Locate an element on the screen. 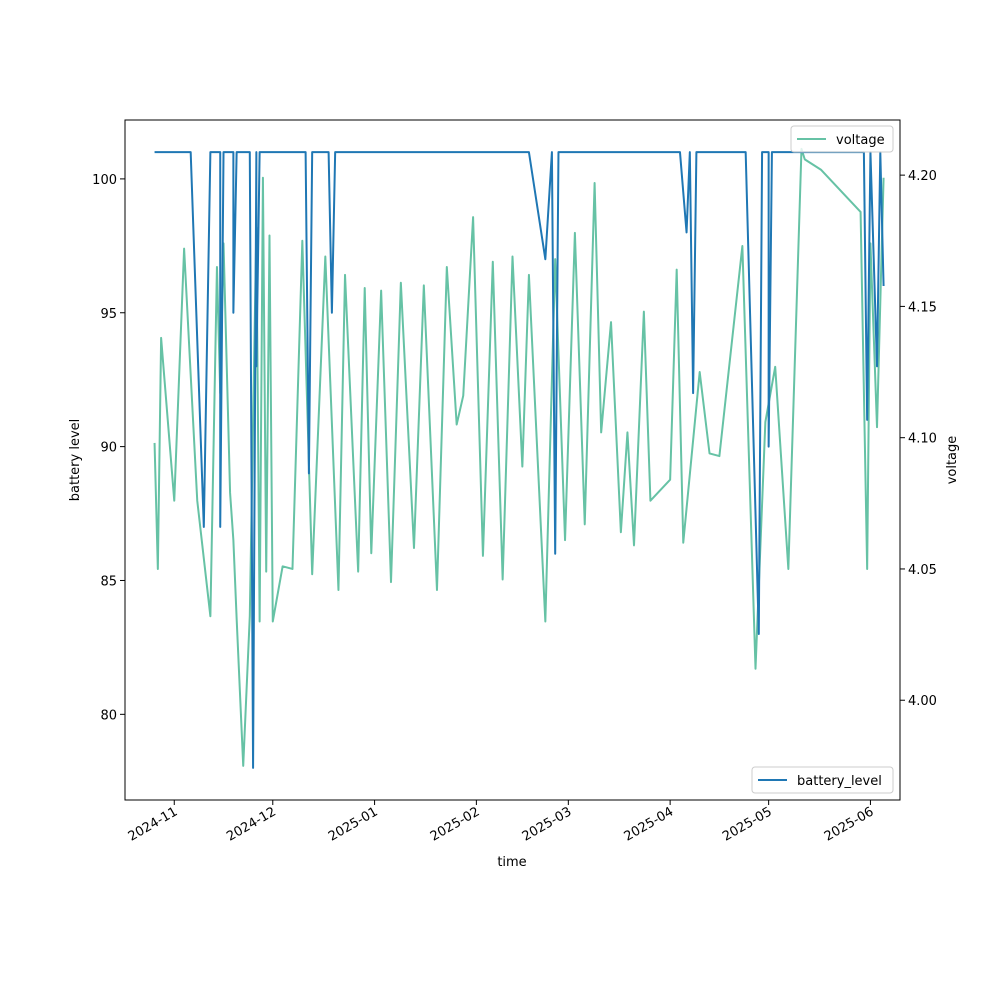 This screenshot has height=1000, width=1000. y-left-tick-label: 90 is located at coordinates (108, 448).